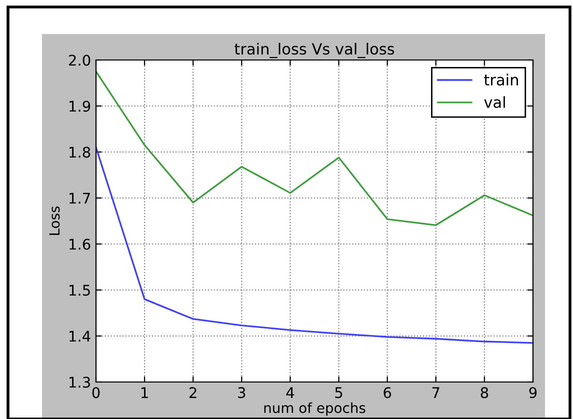  What do you see at coordinates (193, 392) in the screenshot?
I see `x-tick-label: 2` at bounding box center [193, 392].